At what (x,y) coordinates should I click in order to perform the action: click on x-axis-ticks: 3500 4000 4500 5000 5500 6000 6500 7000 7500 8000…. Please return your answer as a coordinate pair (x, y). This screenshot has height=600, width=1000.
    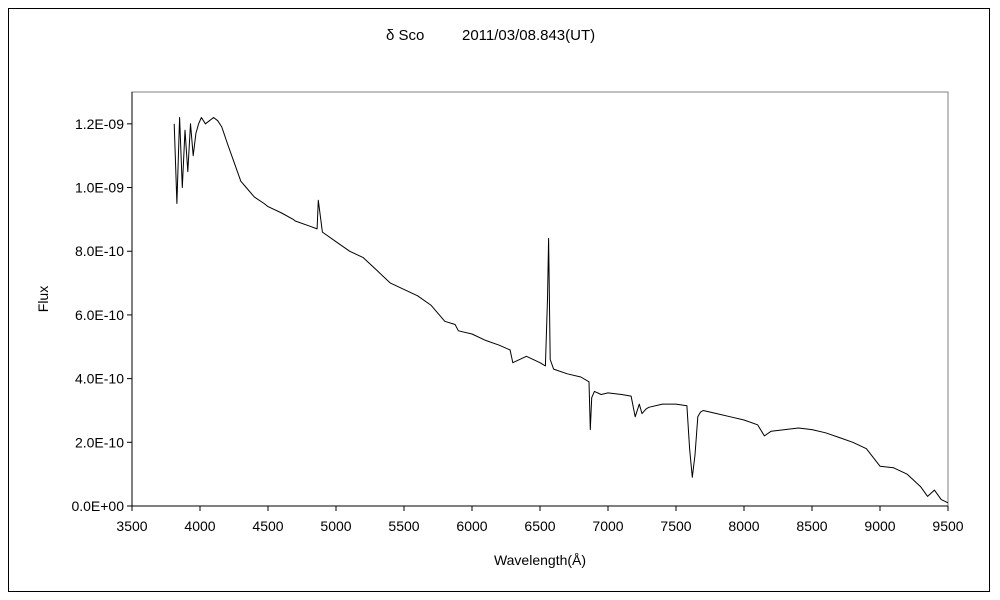
    Looking at the image, I should click on (540, 520).